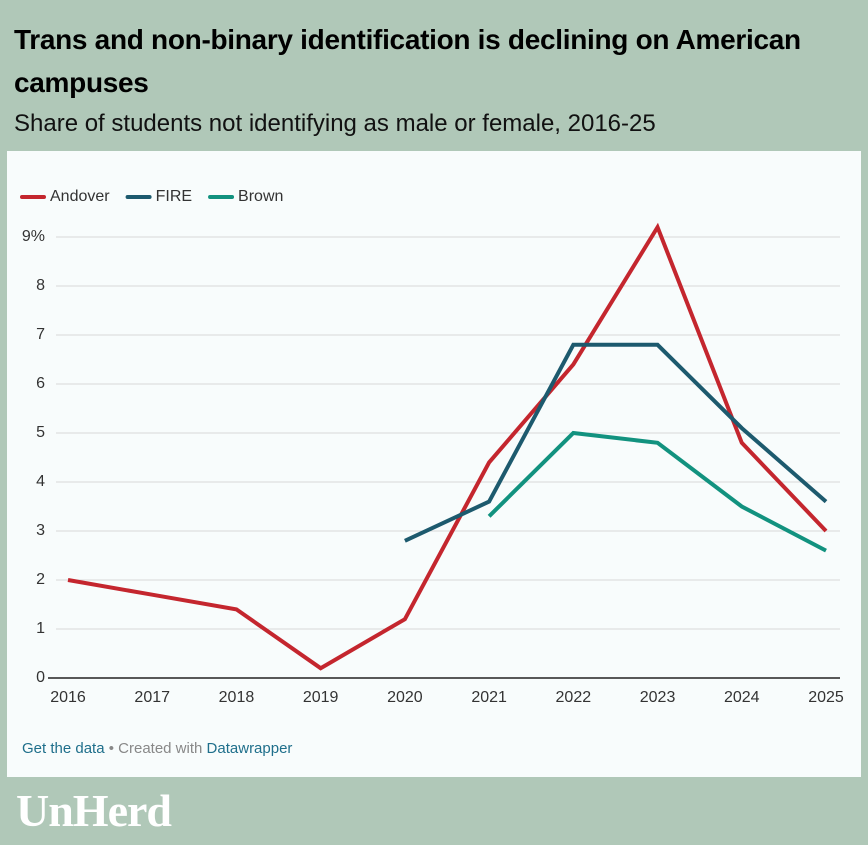 The image size is (868, 845). I want to click on y-tick-label: 3, so click(40, 530).